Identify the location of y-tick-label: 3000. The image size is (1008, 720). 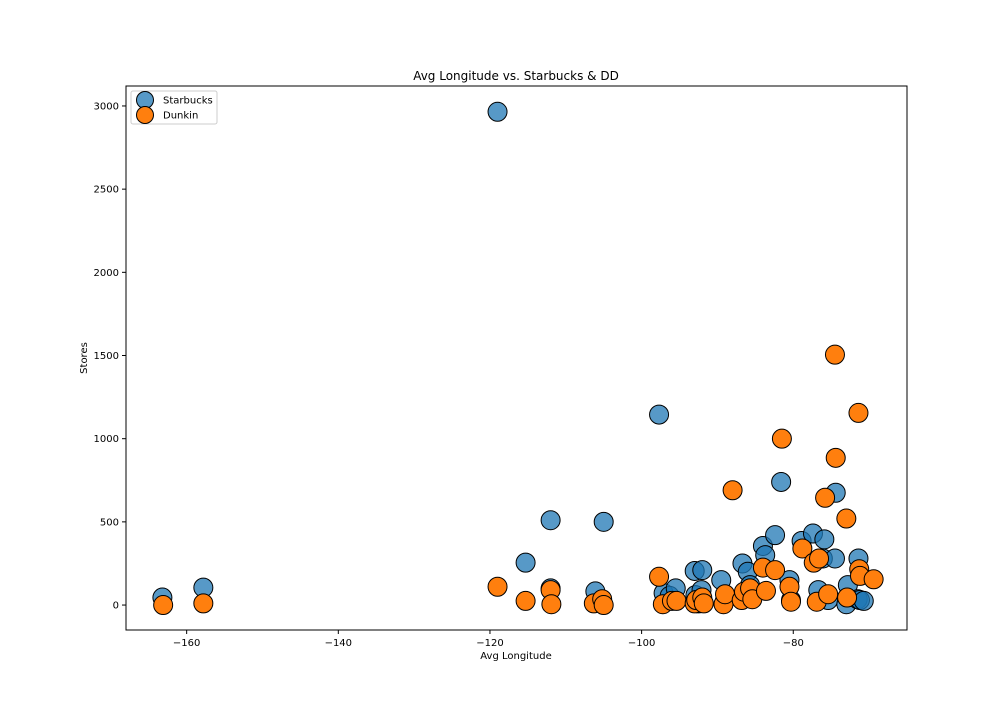
(106, 106).